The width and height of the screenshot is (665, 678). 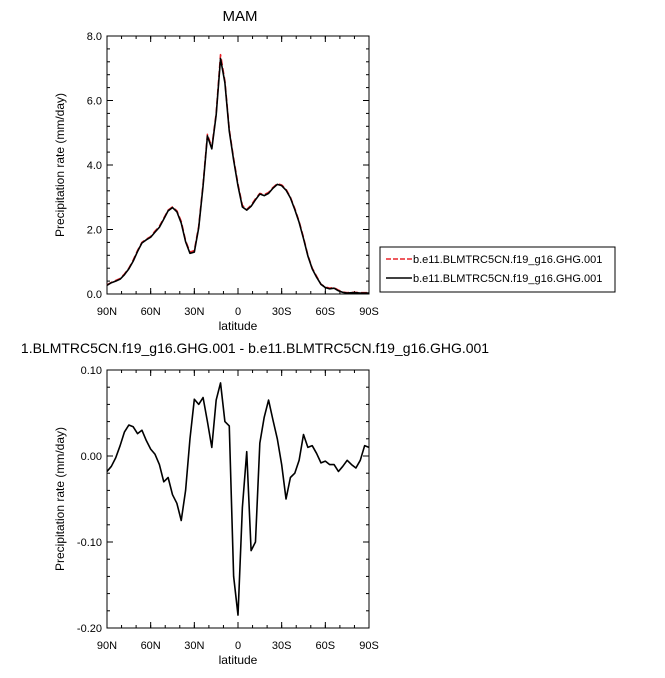 I want to click on top-x-tick-label: 60S, so click(x=326, y=312).